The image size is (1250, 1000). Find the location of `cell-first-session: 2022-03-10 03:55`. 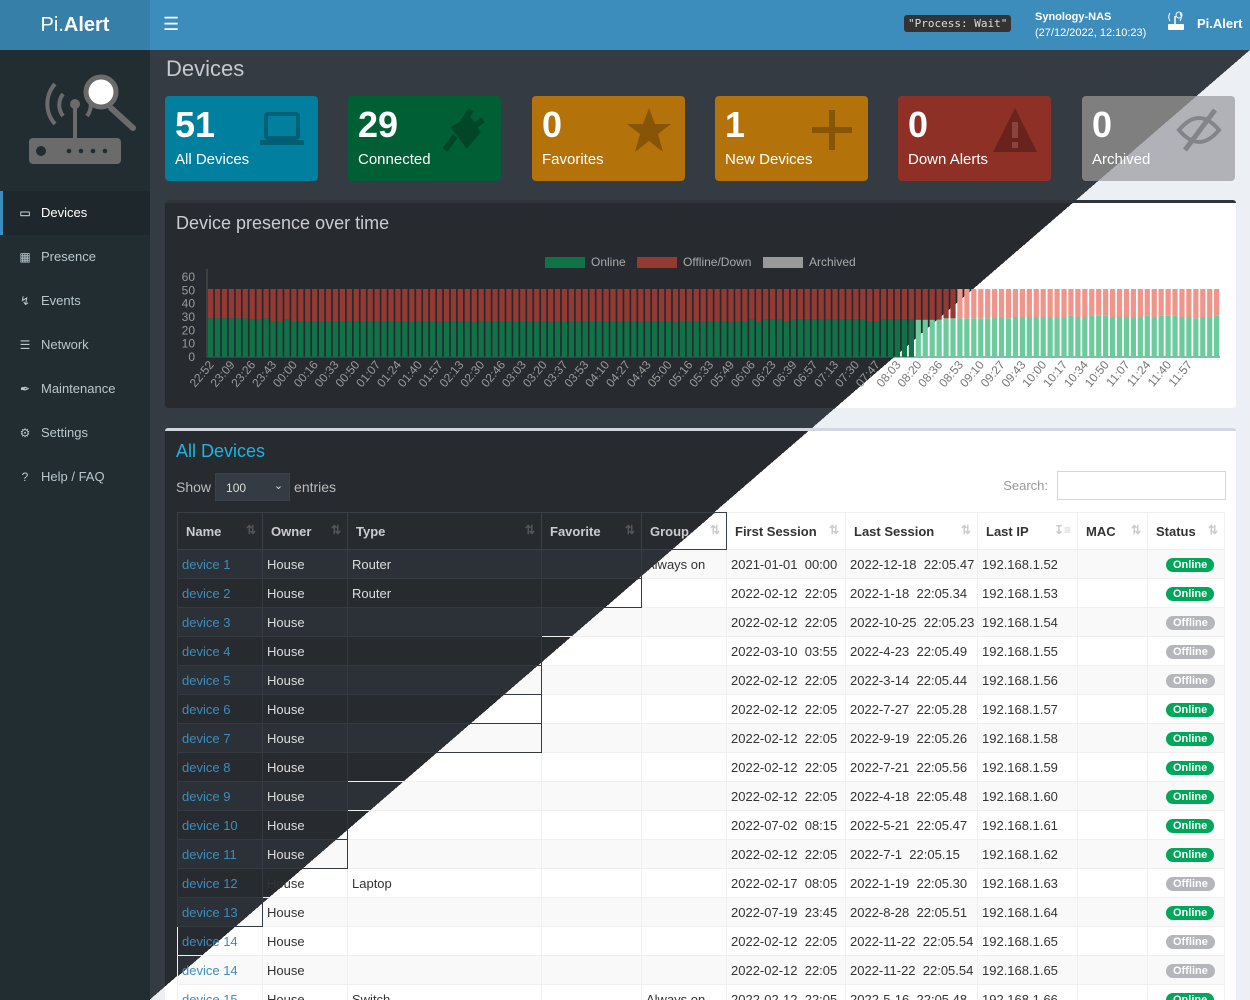

cell-first-session: 2022-03-10 03:55 is located at coordinates (786, 651).